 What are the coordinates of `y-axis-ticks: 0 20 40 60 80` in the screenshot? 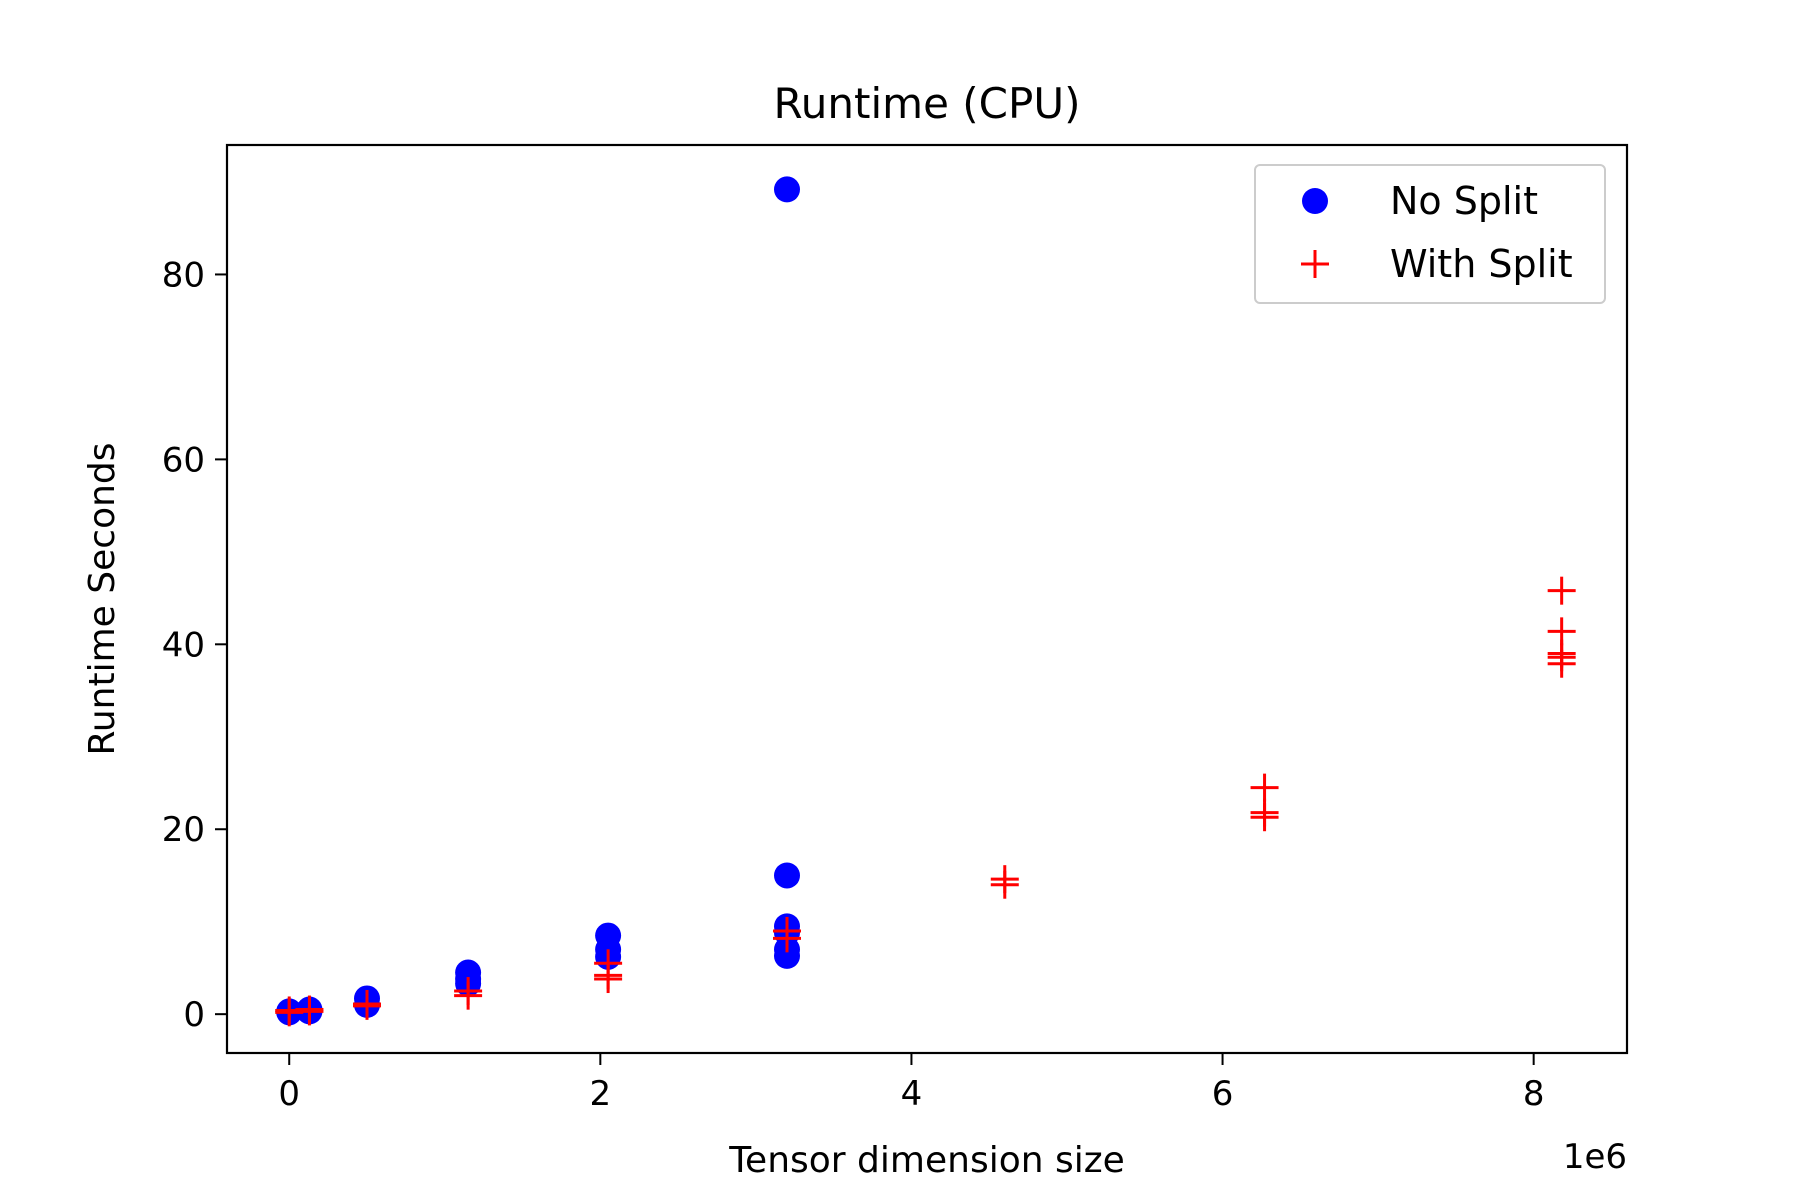 It's located at (194, 645).